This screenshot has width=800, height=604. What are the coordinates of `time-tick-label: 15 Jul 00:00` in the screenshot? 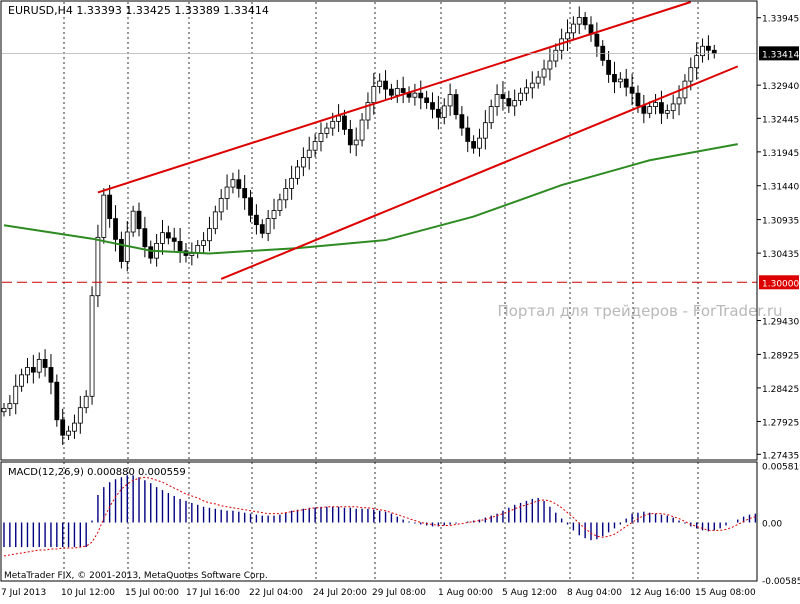 It's located at (152, 593).